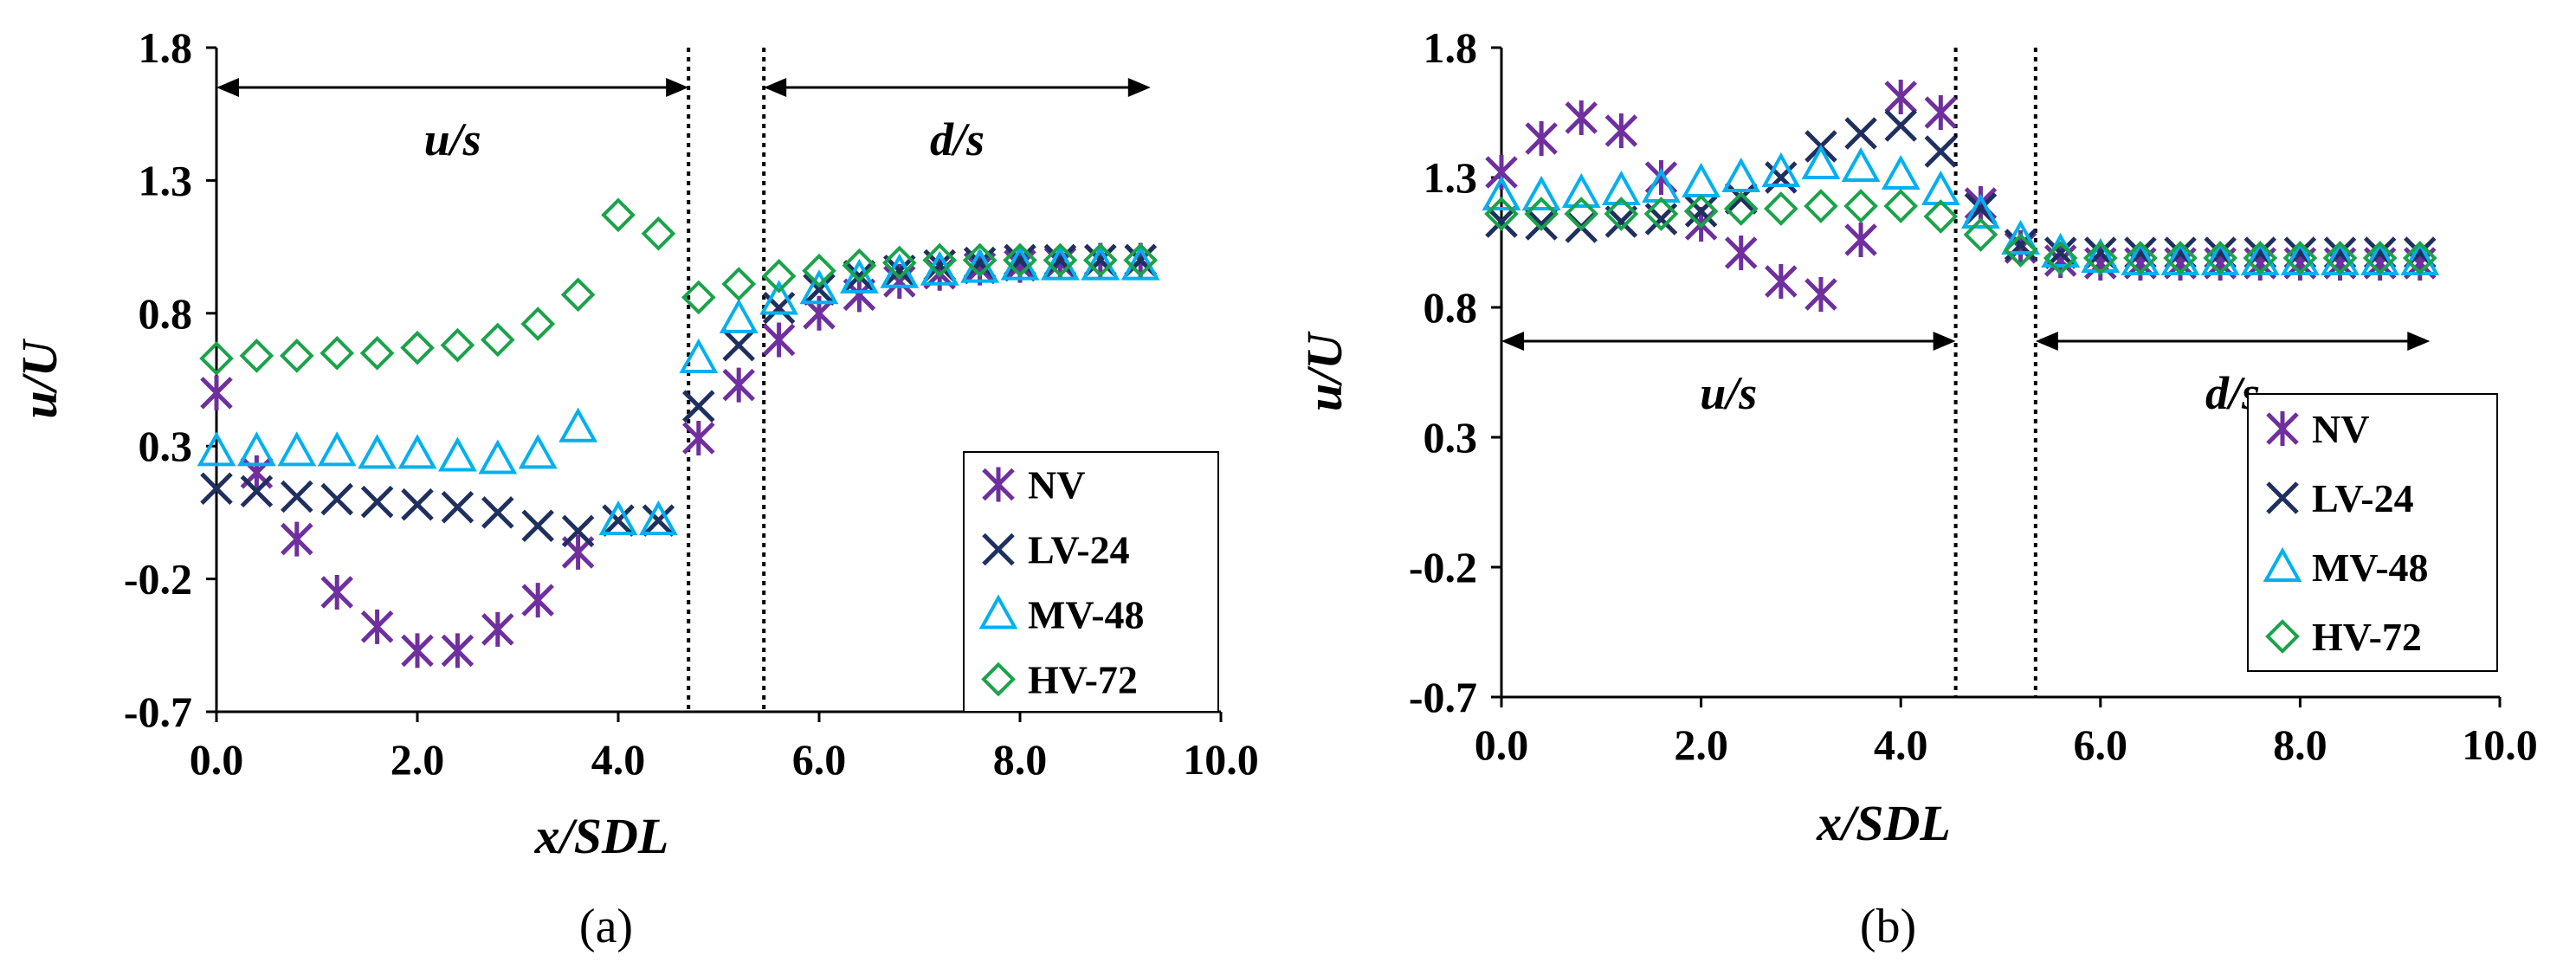  What do you see at coordinates (1883, 823) in the screenshot?
I see `x-axis-label: x/SDL` at bounding box center [1883, 823].